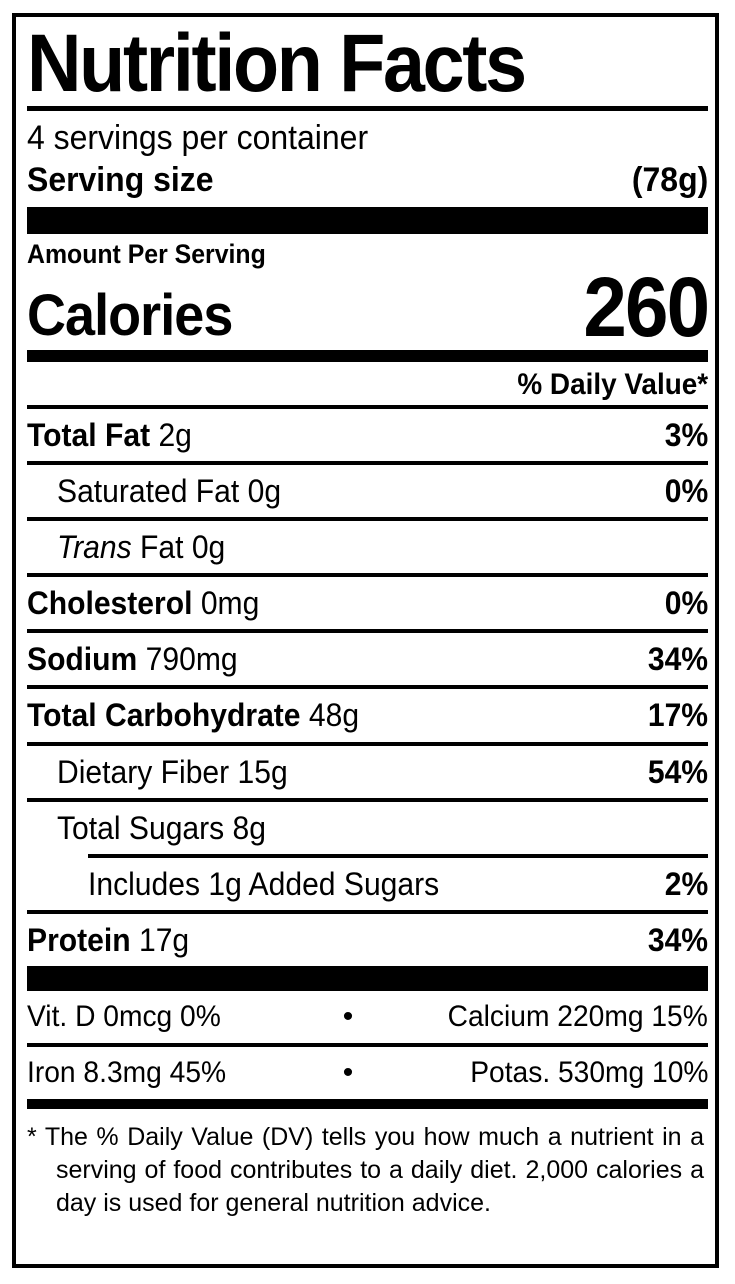 This screenshot has width=735, height=1284. Describe the element at coordinates (367, 828) in the screenshot. I see `table-row-total-sugars: Total Sugars 8g` at that location.